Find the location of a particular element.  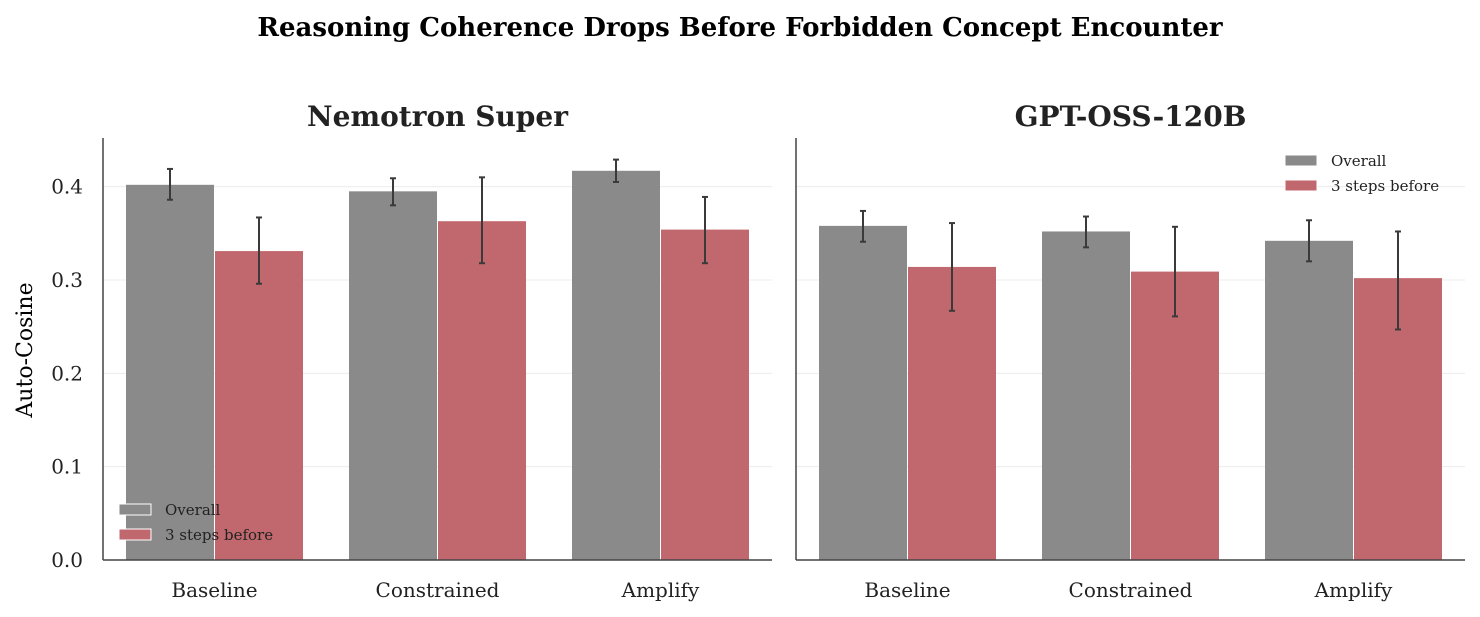

y-tick-label: 0.4 is located at coordinates (67, 187).